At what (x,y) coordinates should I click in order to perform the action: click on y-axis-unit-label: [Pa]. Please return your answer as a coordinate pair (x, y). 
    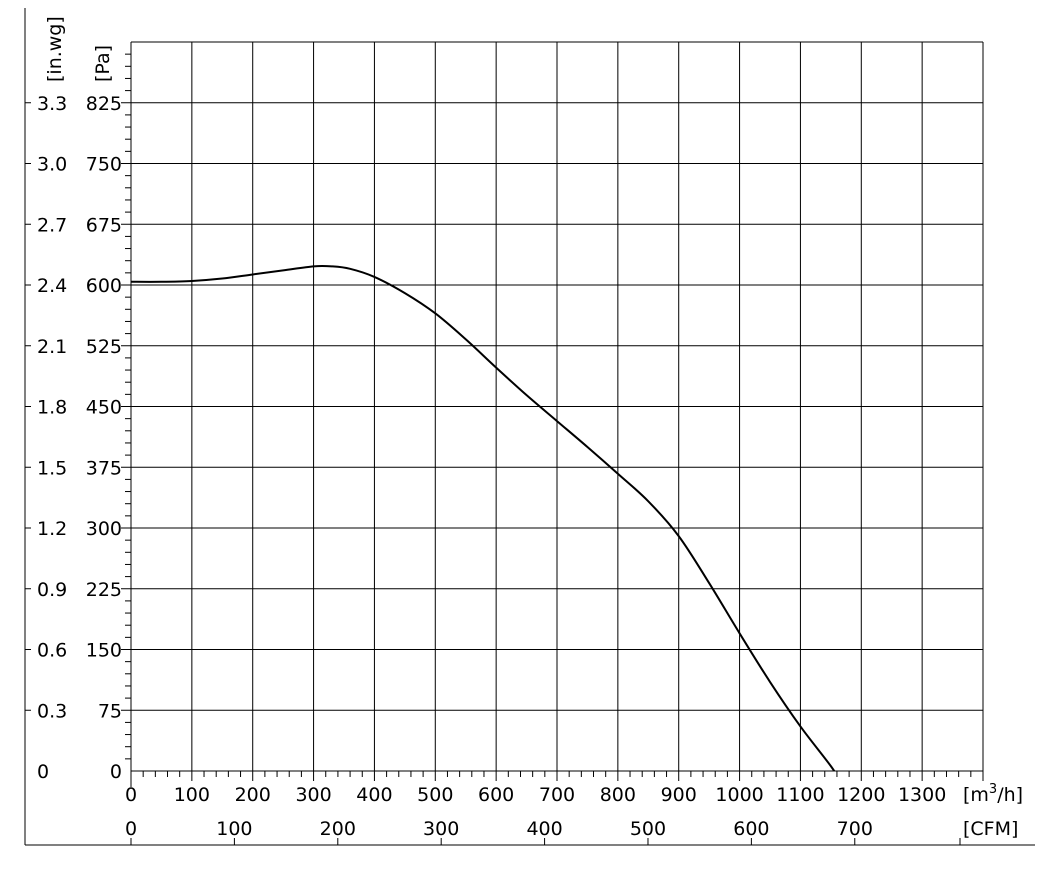
    Looking at the image, I should click on (103, 63).